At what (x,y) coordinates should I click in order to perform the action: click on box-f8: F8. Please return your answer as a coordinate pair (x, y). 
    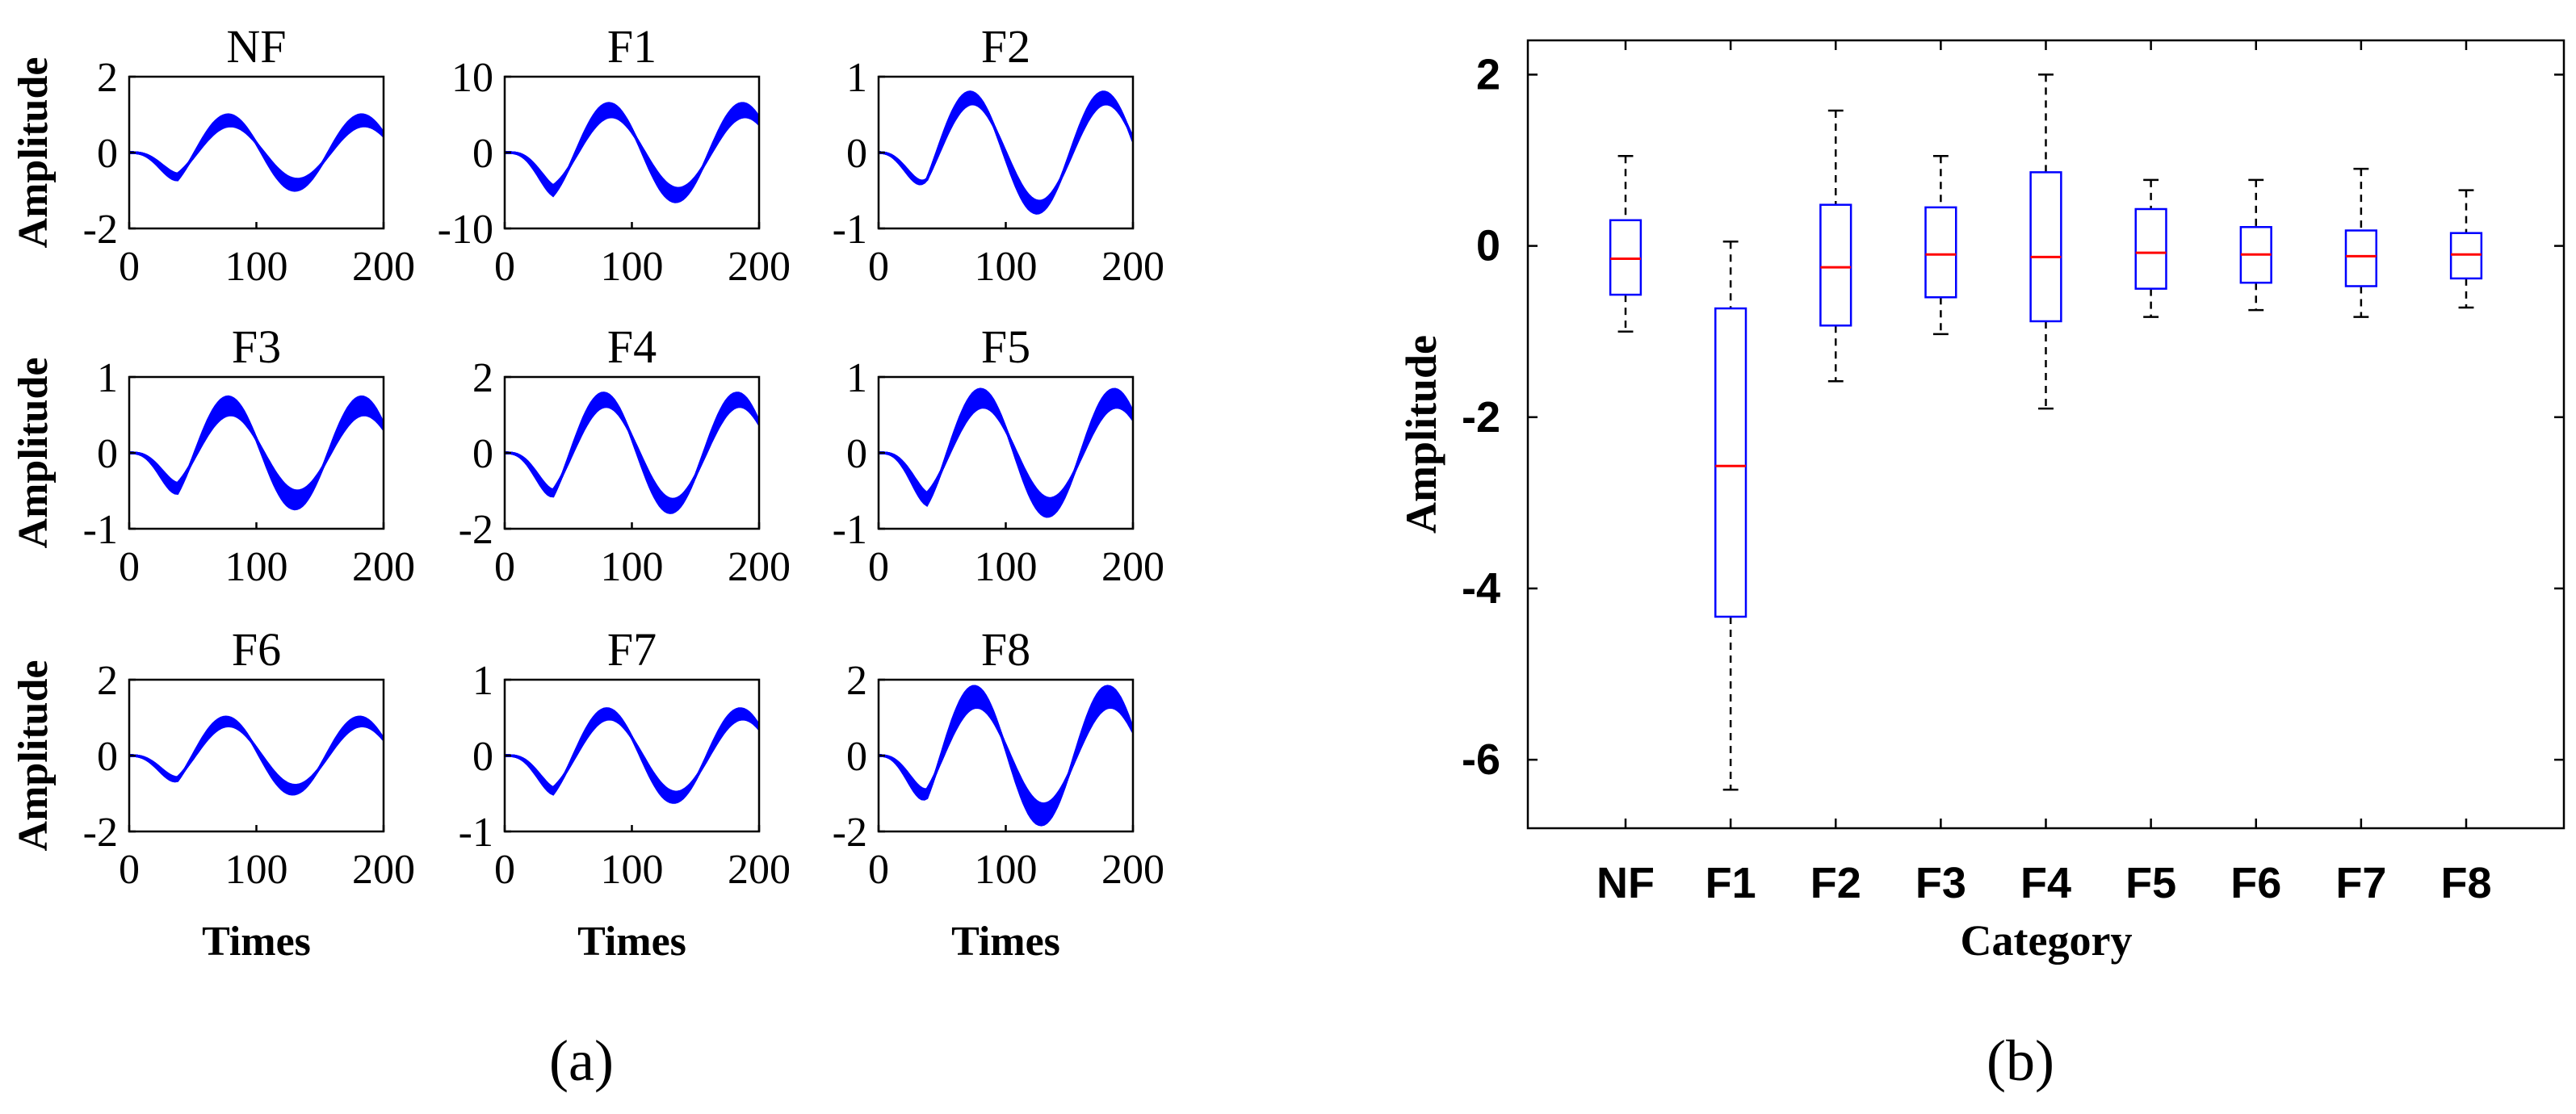
    Looking at the image, I should click on (2466, 473).